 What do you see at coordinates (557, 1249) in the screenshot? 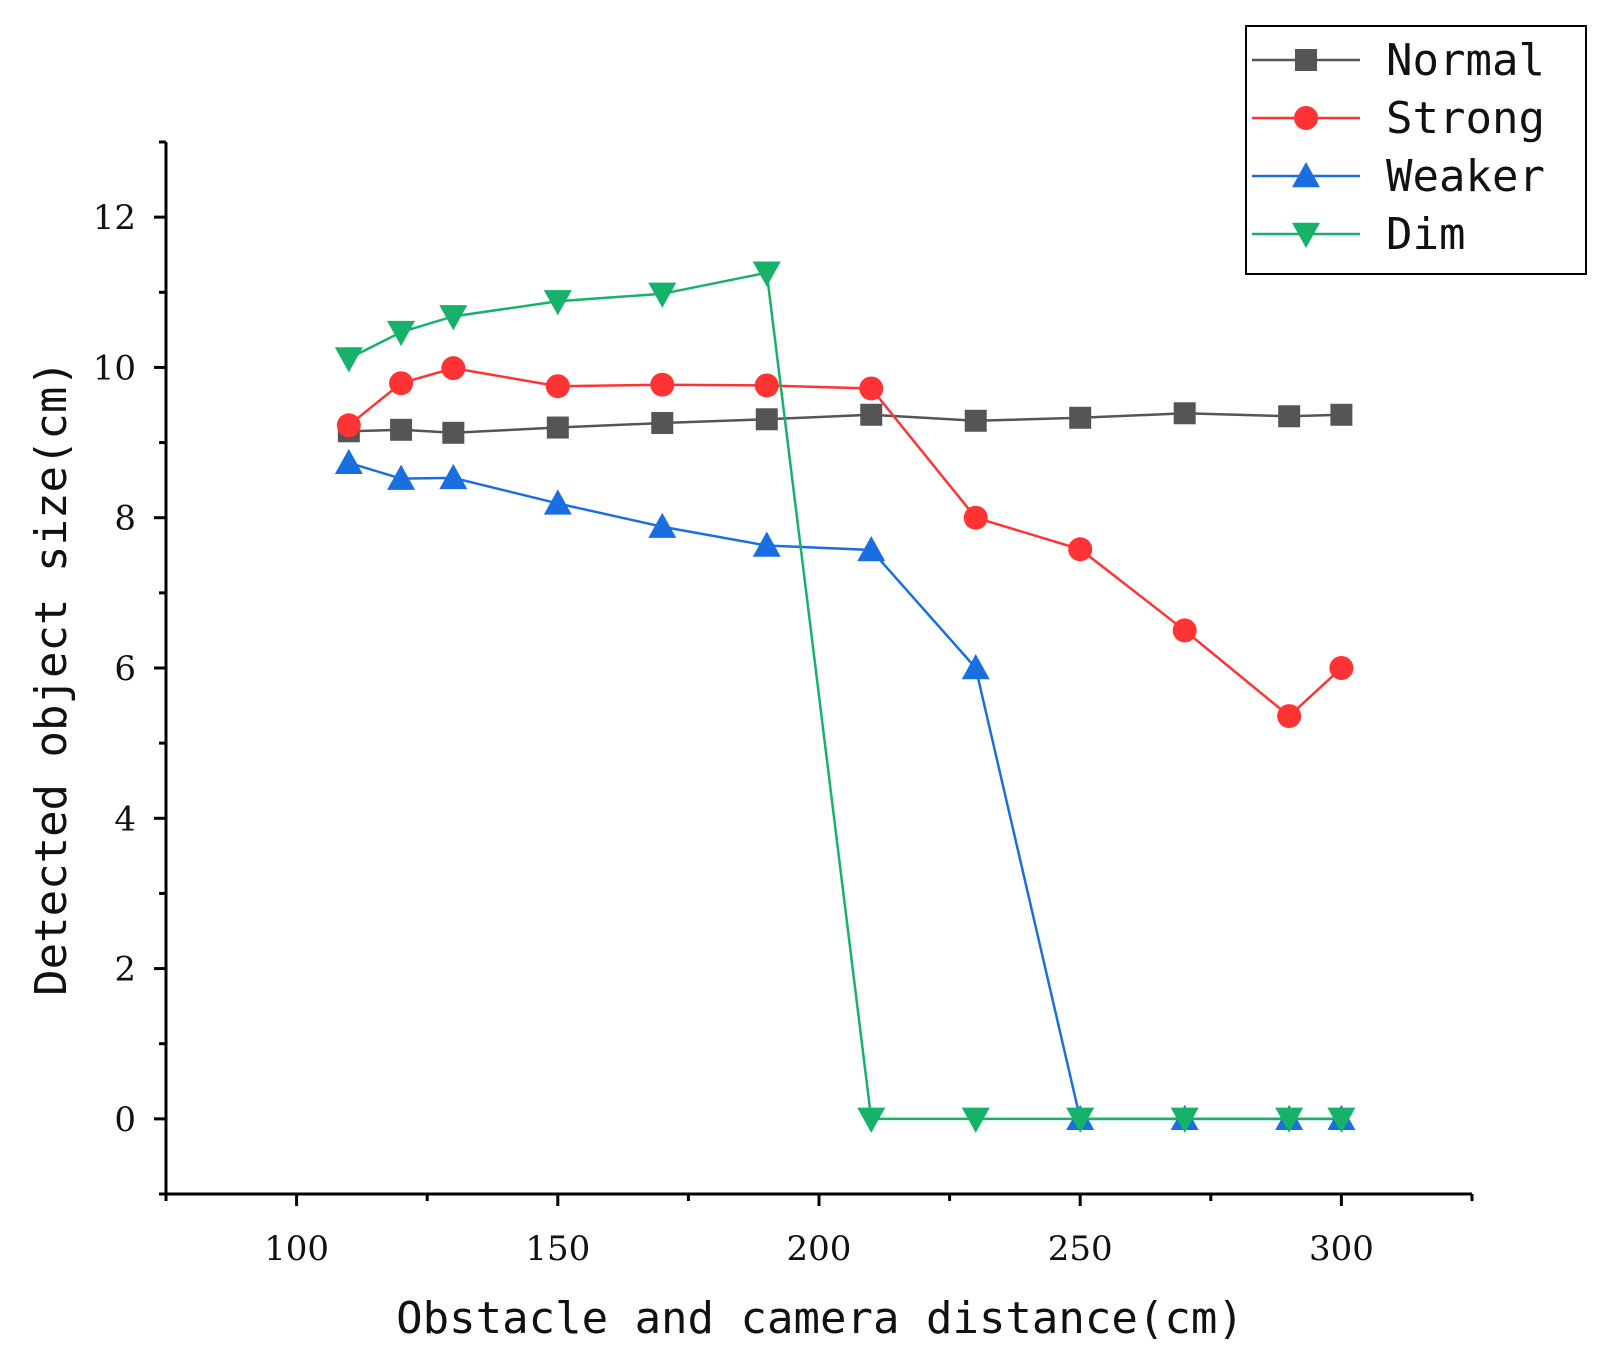
I see `x-tick-label: 150` at bounding box center [557, 1249].